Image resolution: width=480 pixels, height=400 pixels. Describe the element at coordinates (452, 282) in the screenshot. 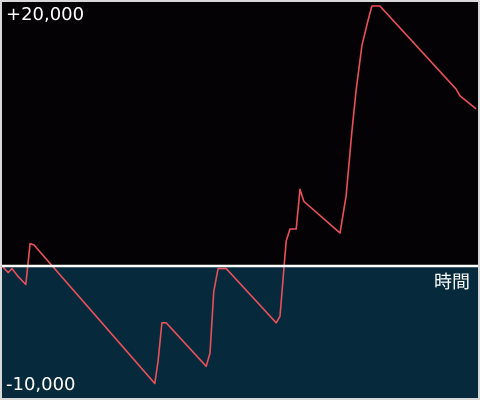

I see `x-axis-label: 時間` at that location.